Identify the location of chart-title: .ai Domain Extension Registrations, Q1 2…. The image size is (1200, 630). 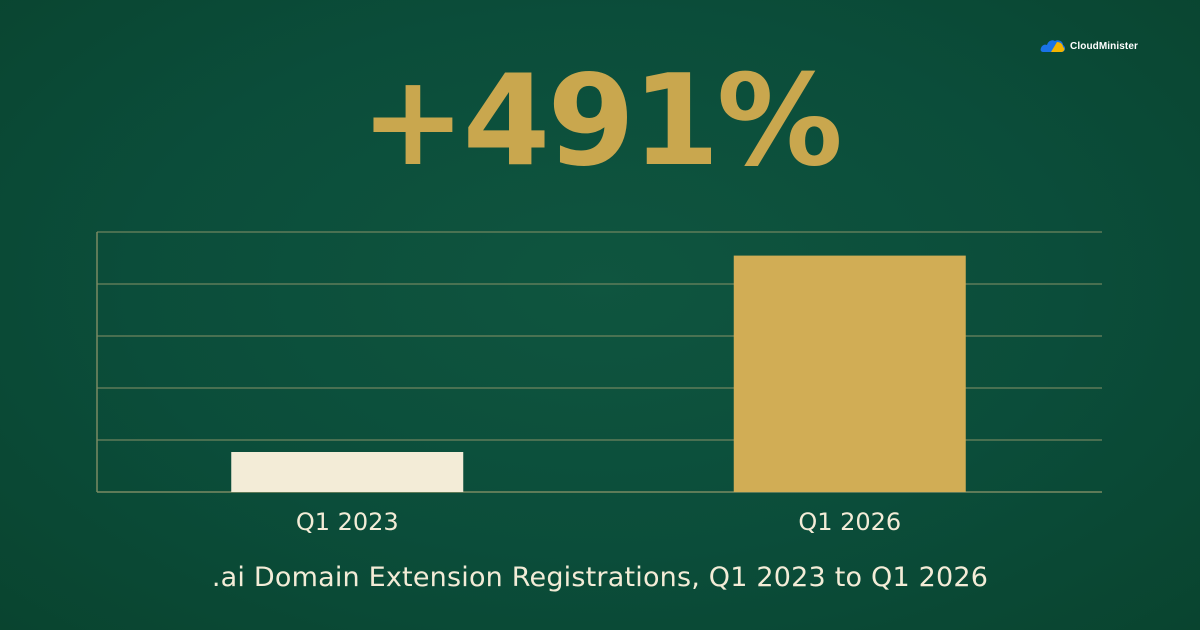
(600, 577).